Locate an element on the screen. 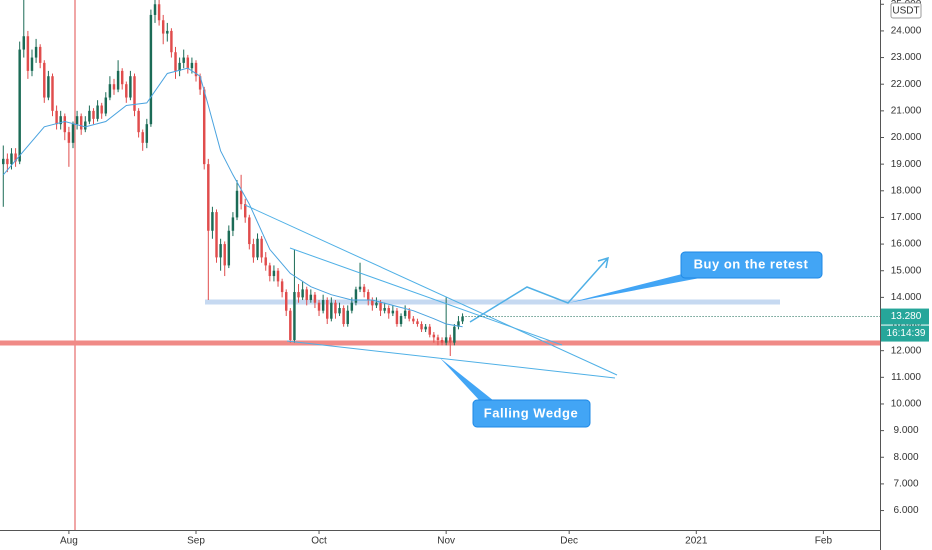  callout-text: Buy on the retest is located at coordinates (751, 263).